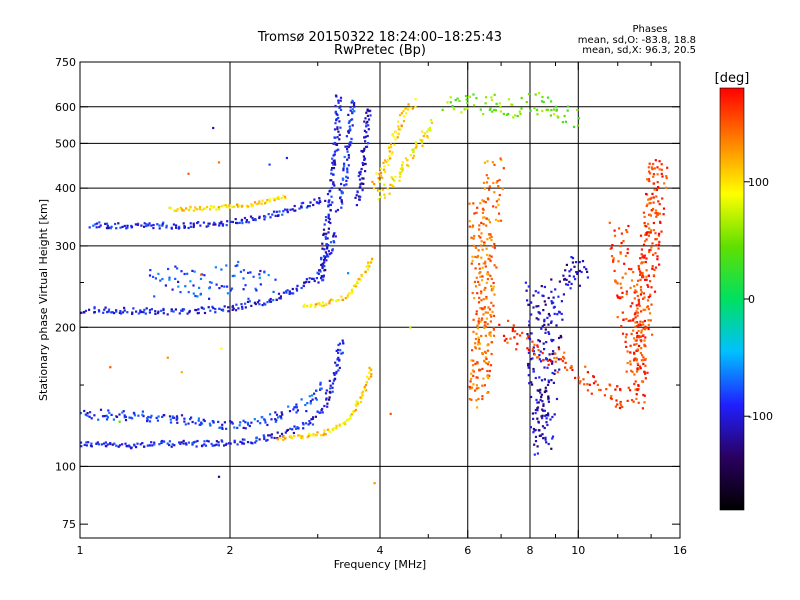 This screenshot has width=800, height=600. I want to click on y-tick-label: 300, so click(65, 246).